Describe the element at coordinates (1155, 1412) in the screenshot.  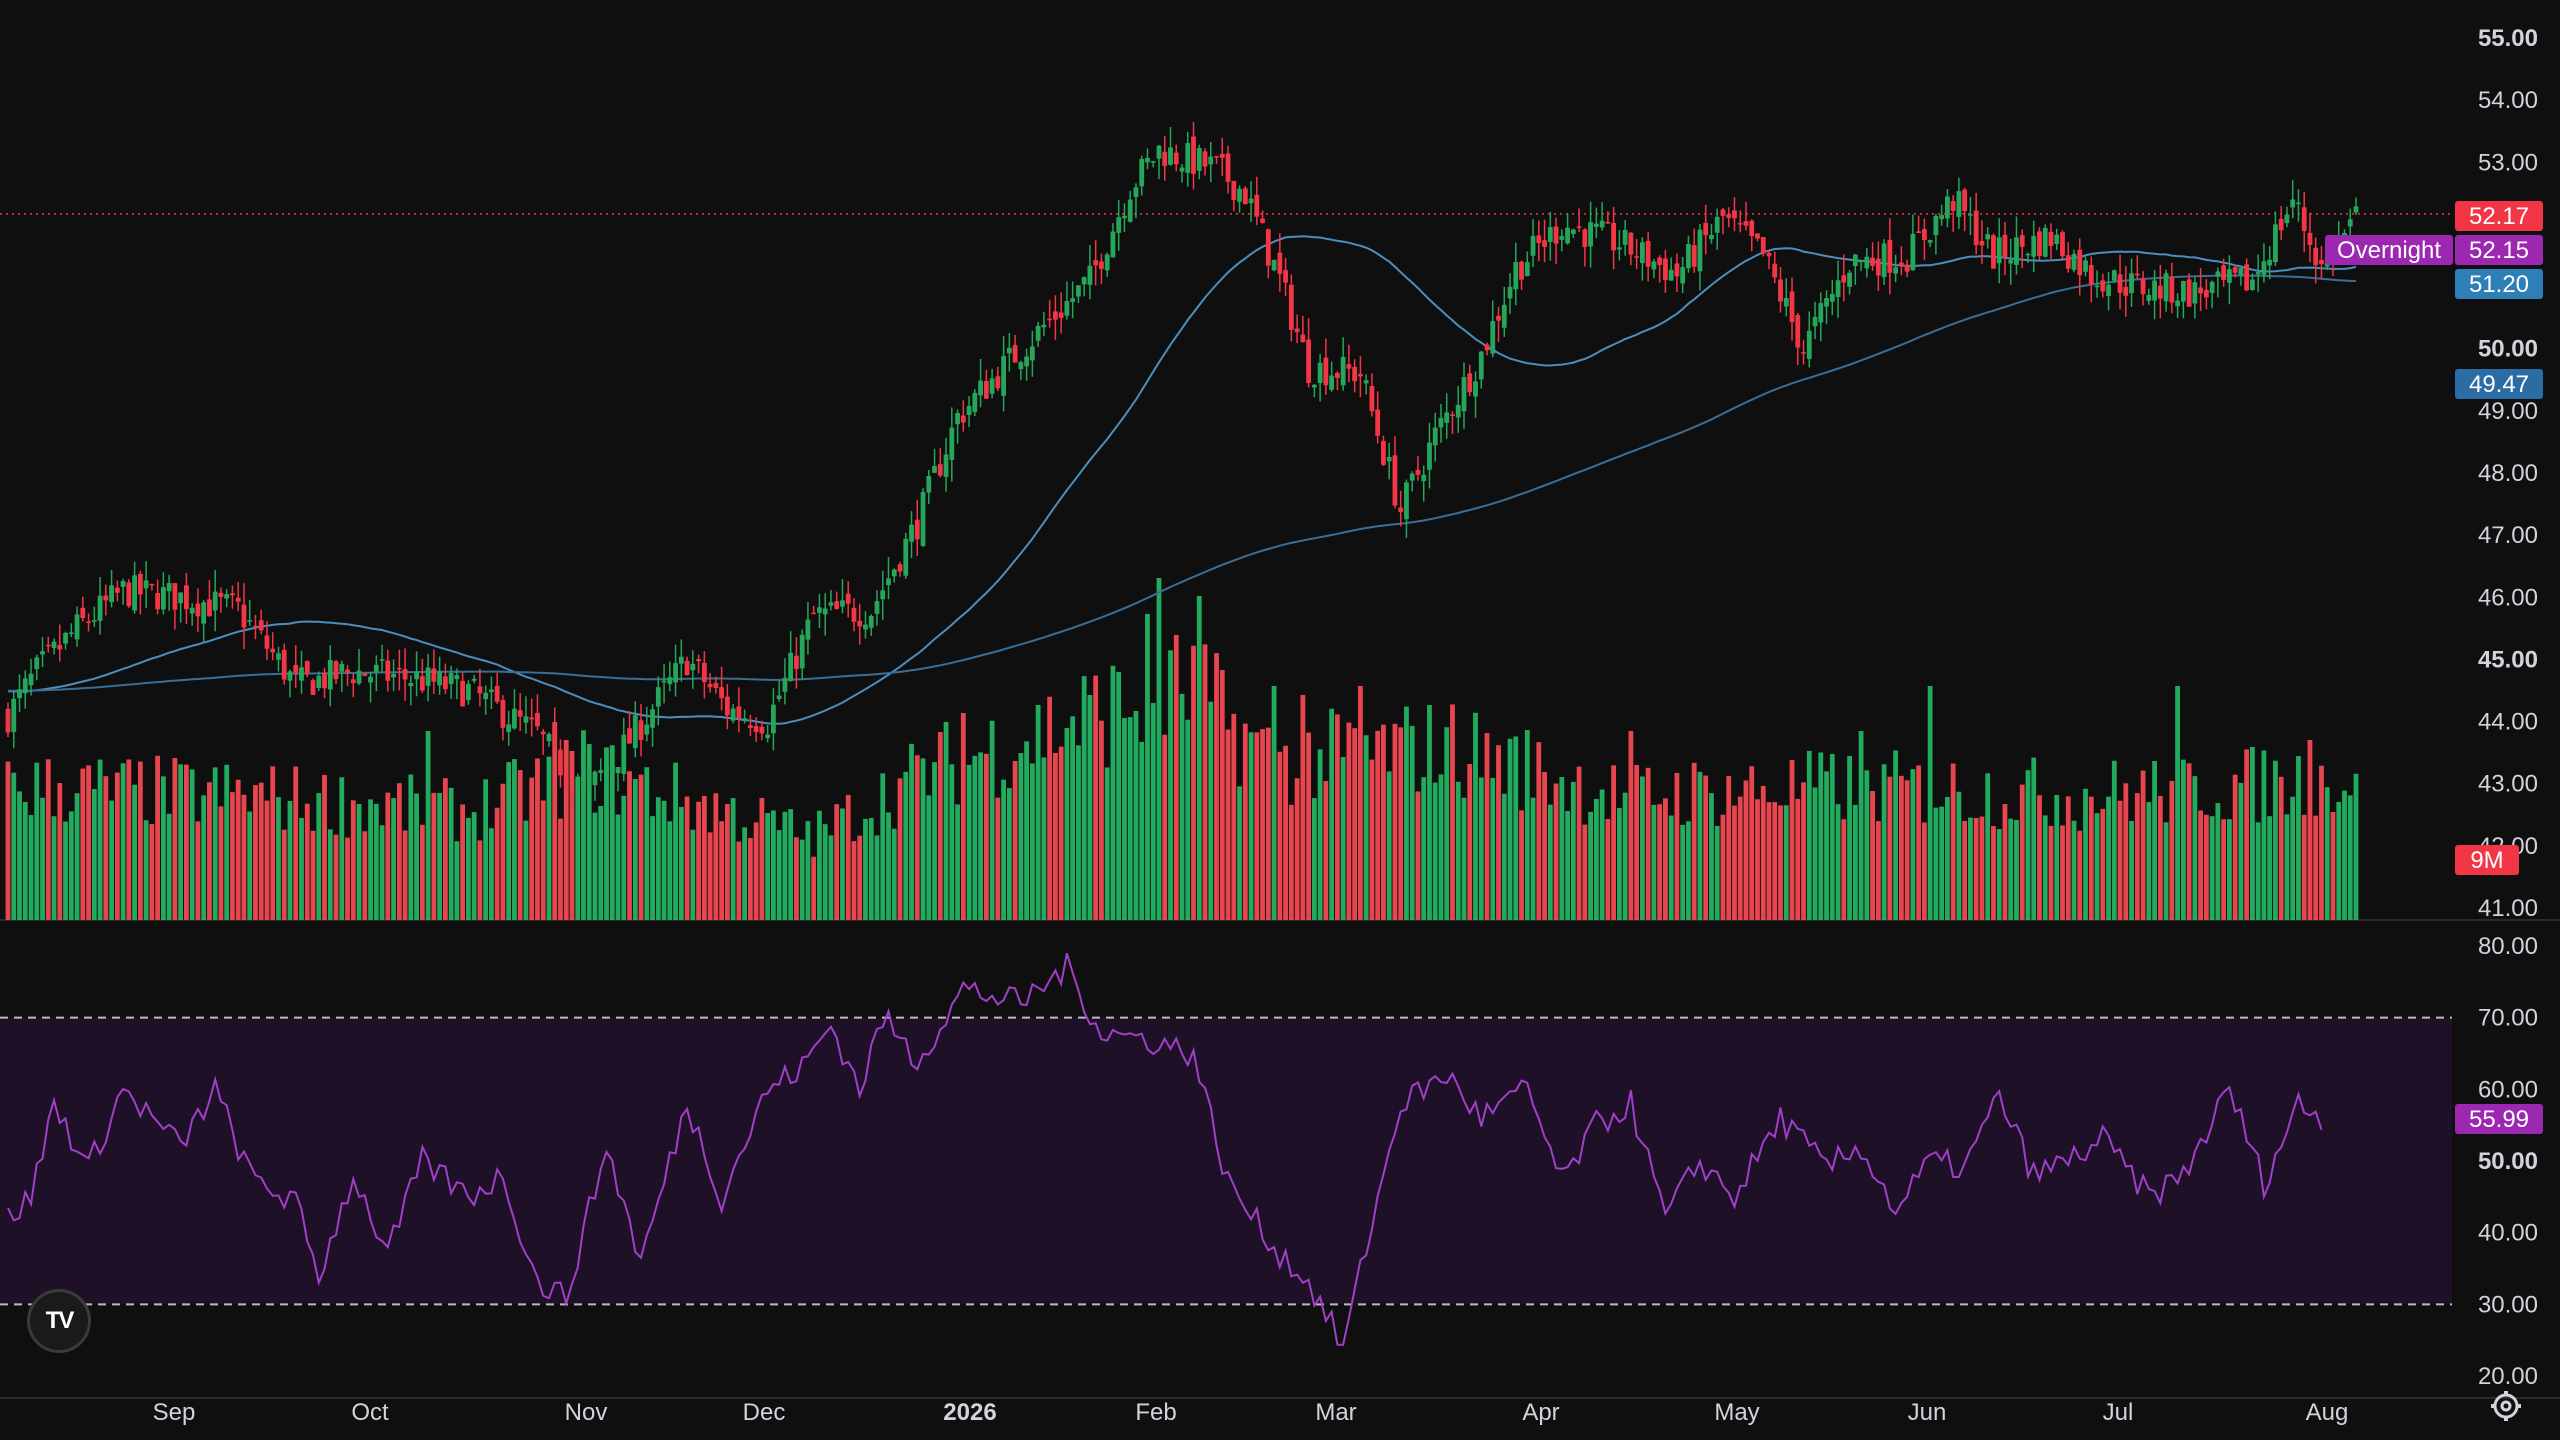
I see `time-tick-label: Feb` at that location.